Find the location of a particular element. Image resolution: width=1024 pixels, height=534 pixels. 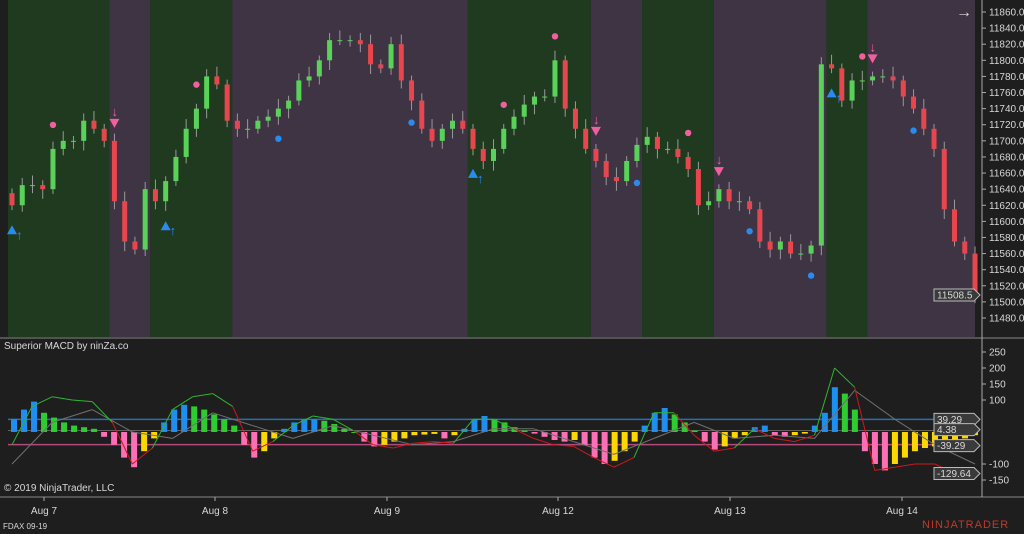

sell-triangle-icon is located at coordinates (595, 131).